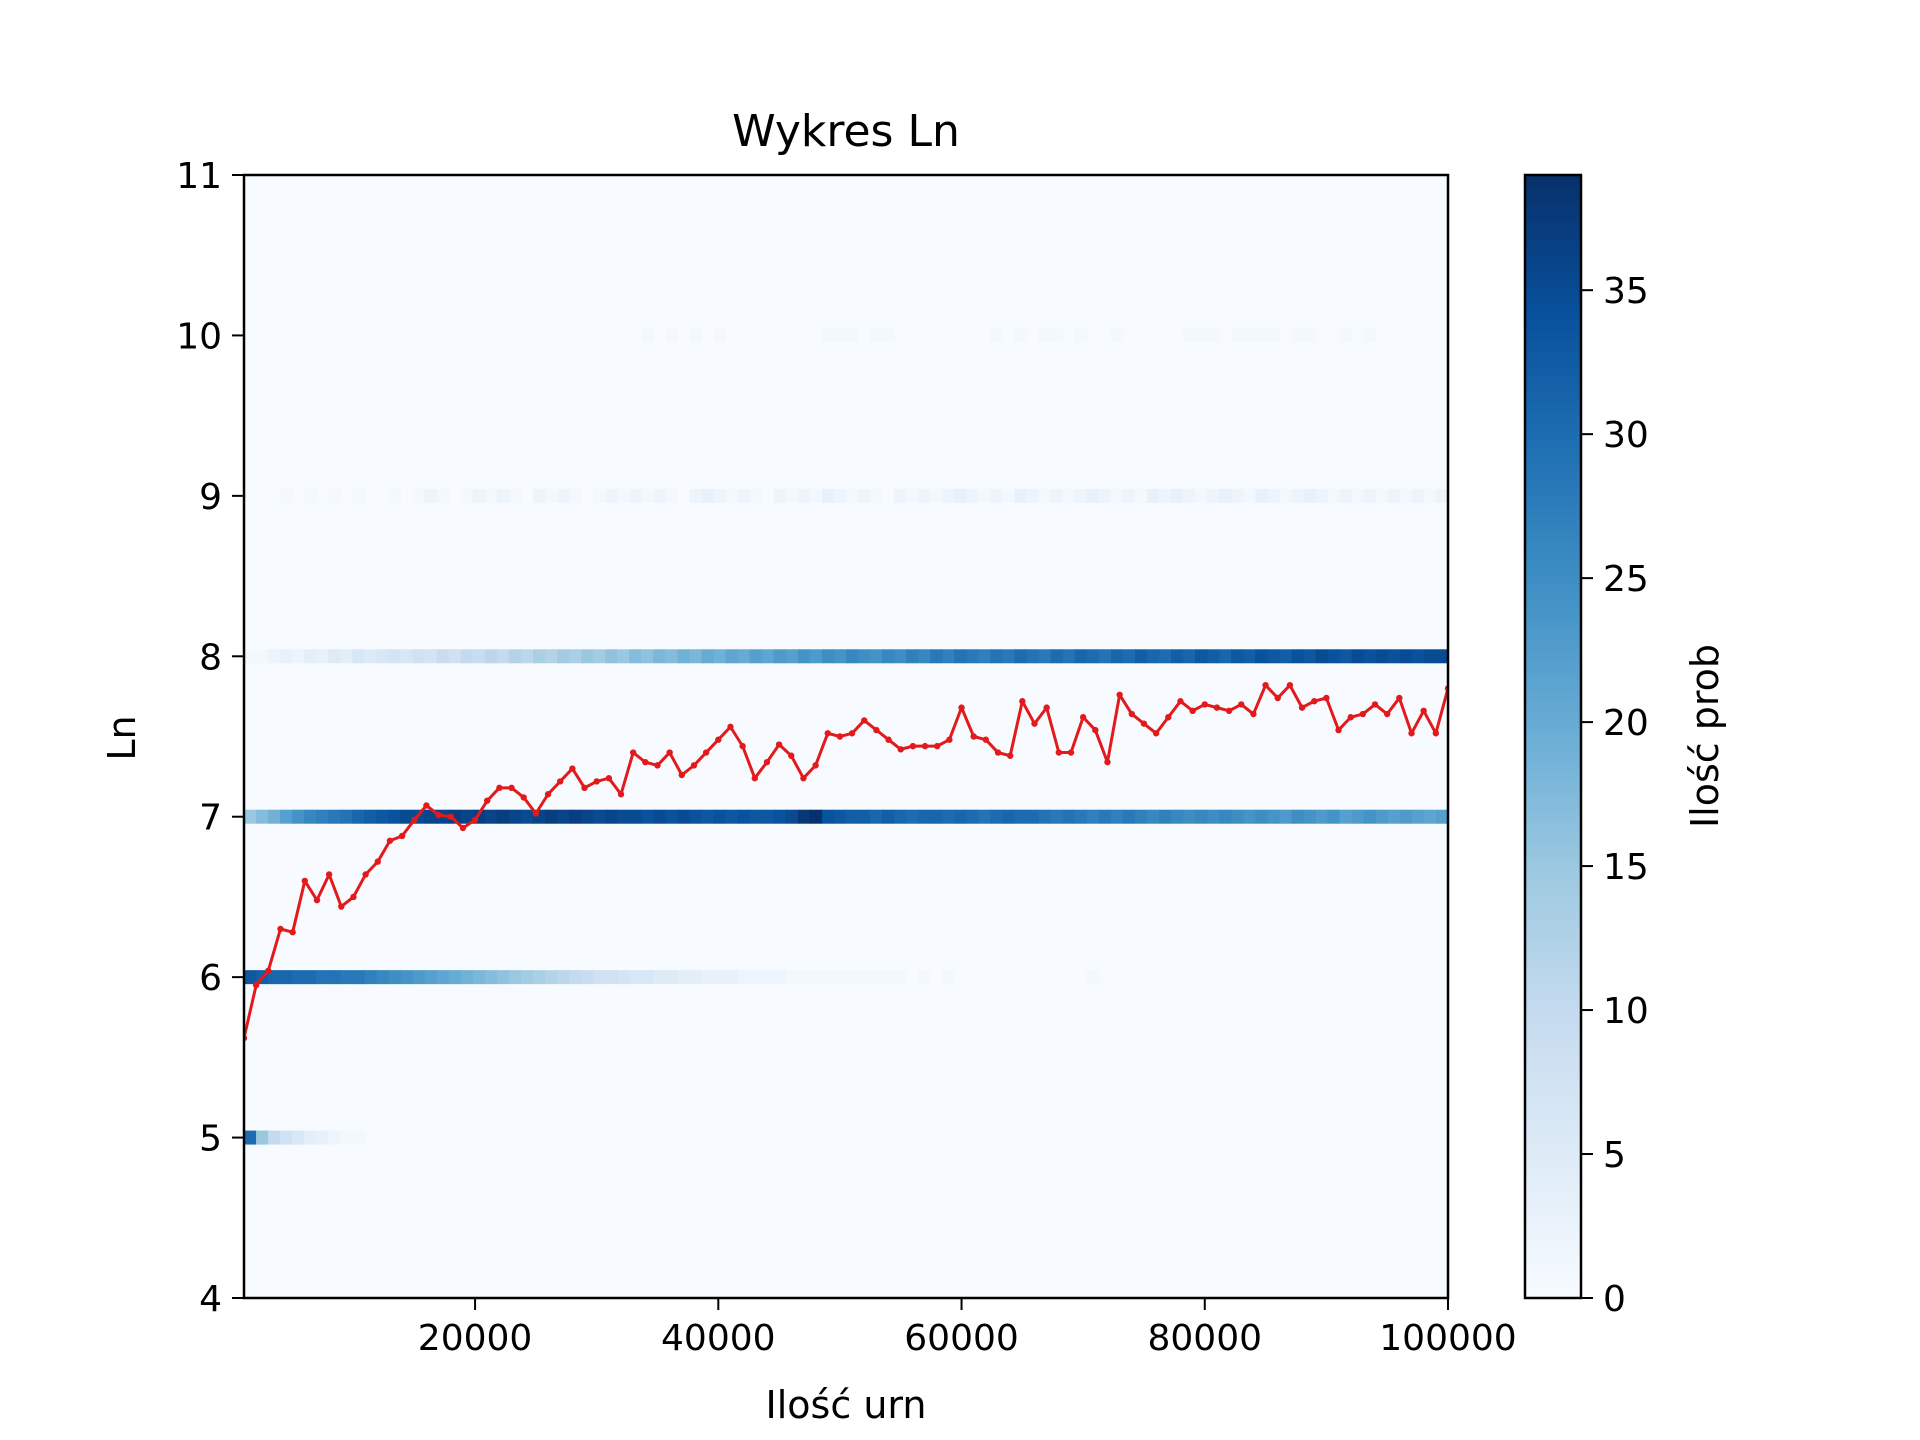 The width and height of the screenshot is (1920, 1440). What do you see at coordinates (210, 738) in the screenshot?
I see `y-axis: 4 5 6 7 8 9 10 11` at bounding box center [210, 738].